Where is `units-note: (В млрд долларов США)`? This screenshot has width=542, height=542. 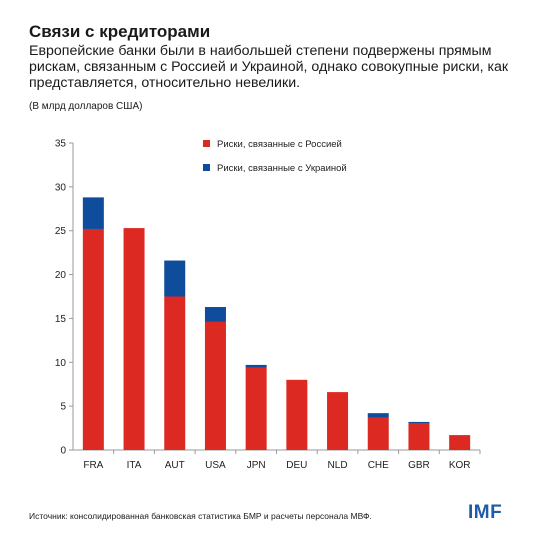 units-note: (В млрд долларов США) is located at coordinates (86, 106).